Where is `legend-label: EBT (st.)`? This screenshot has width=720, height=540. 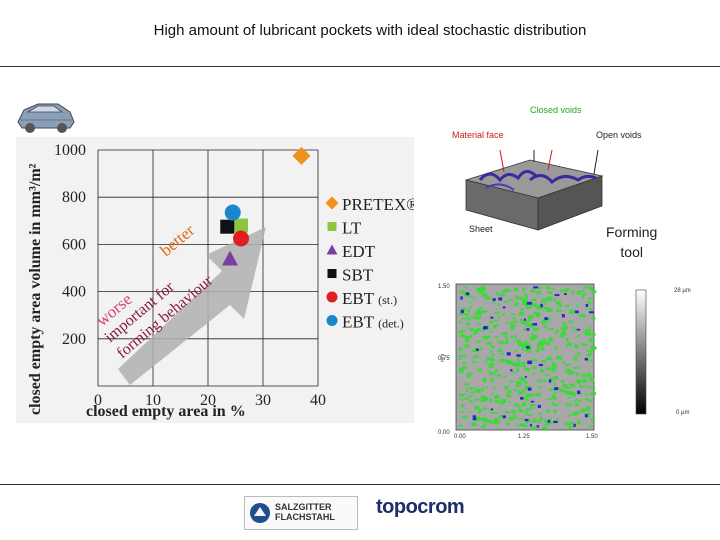 legend-label: EBT (st.) is located at coordinates (369, 298).